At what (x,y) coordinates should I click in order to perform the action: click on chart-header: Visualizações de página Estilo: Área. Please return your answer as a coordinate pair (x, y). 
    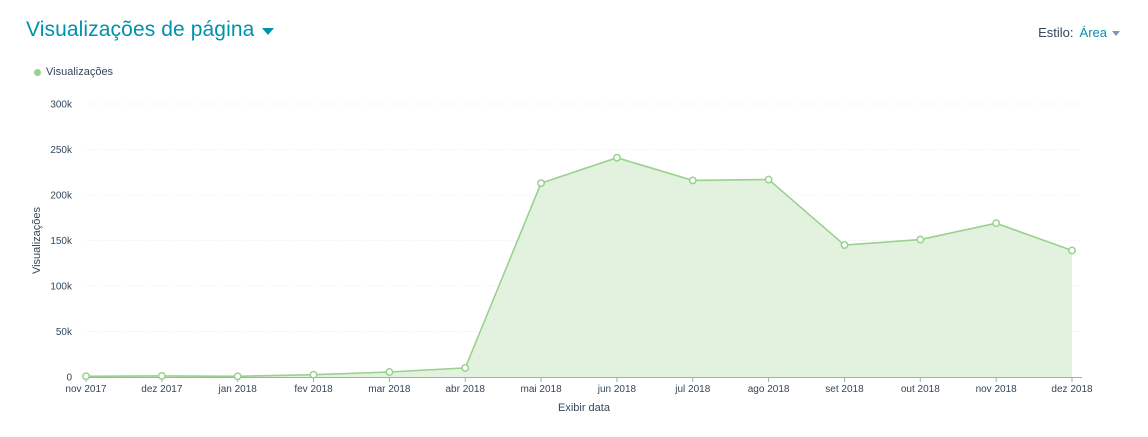
    Looking at the image, I should click on (574, 30).